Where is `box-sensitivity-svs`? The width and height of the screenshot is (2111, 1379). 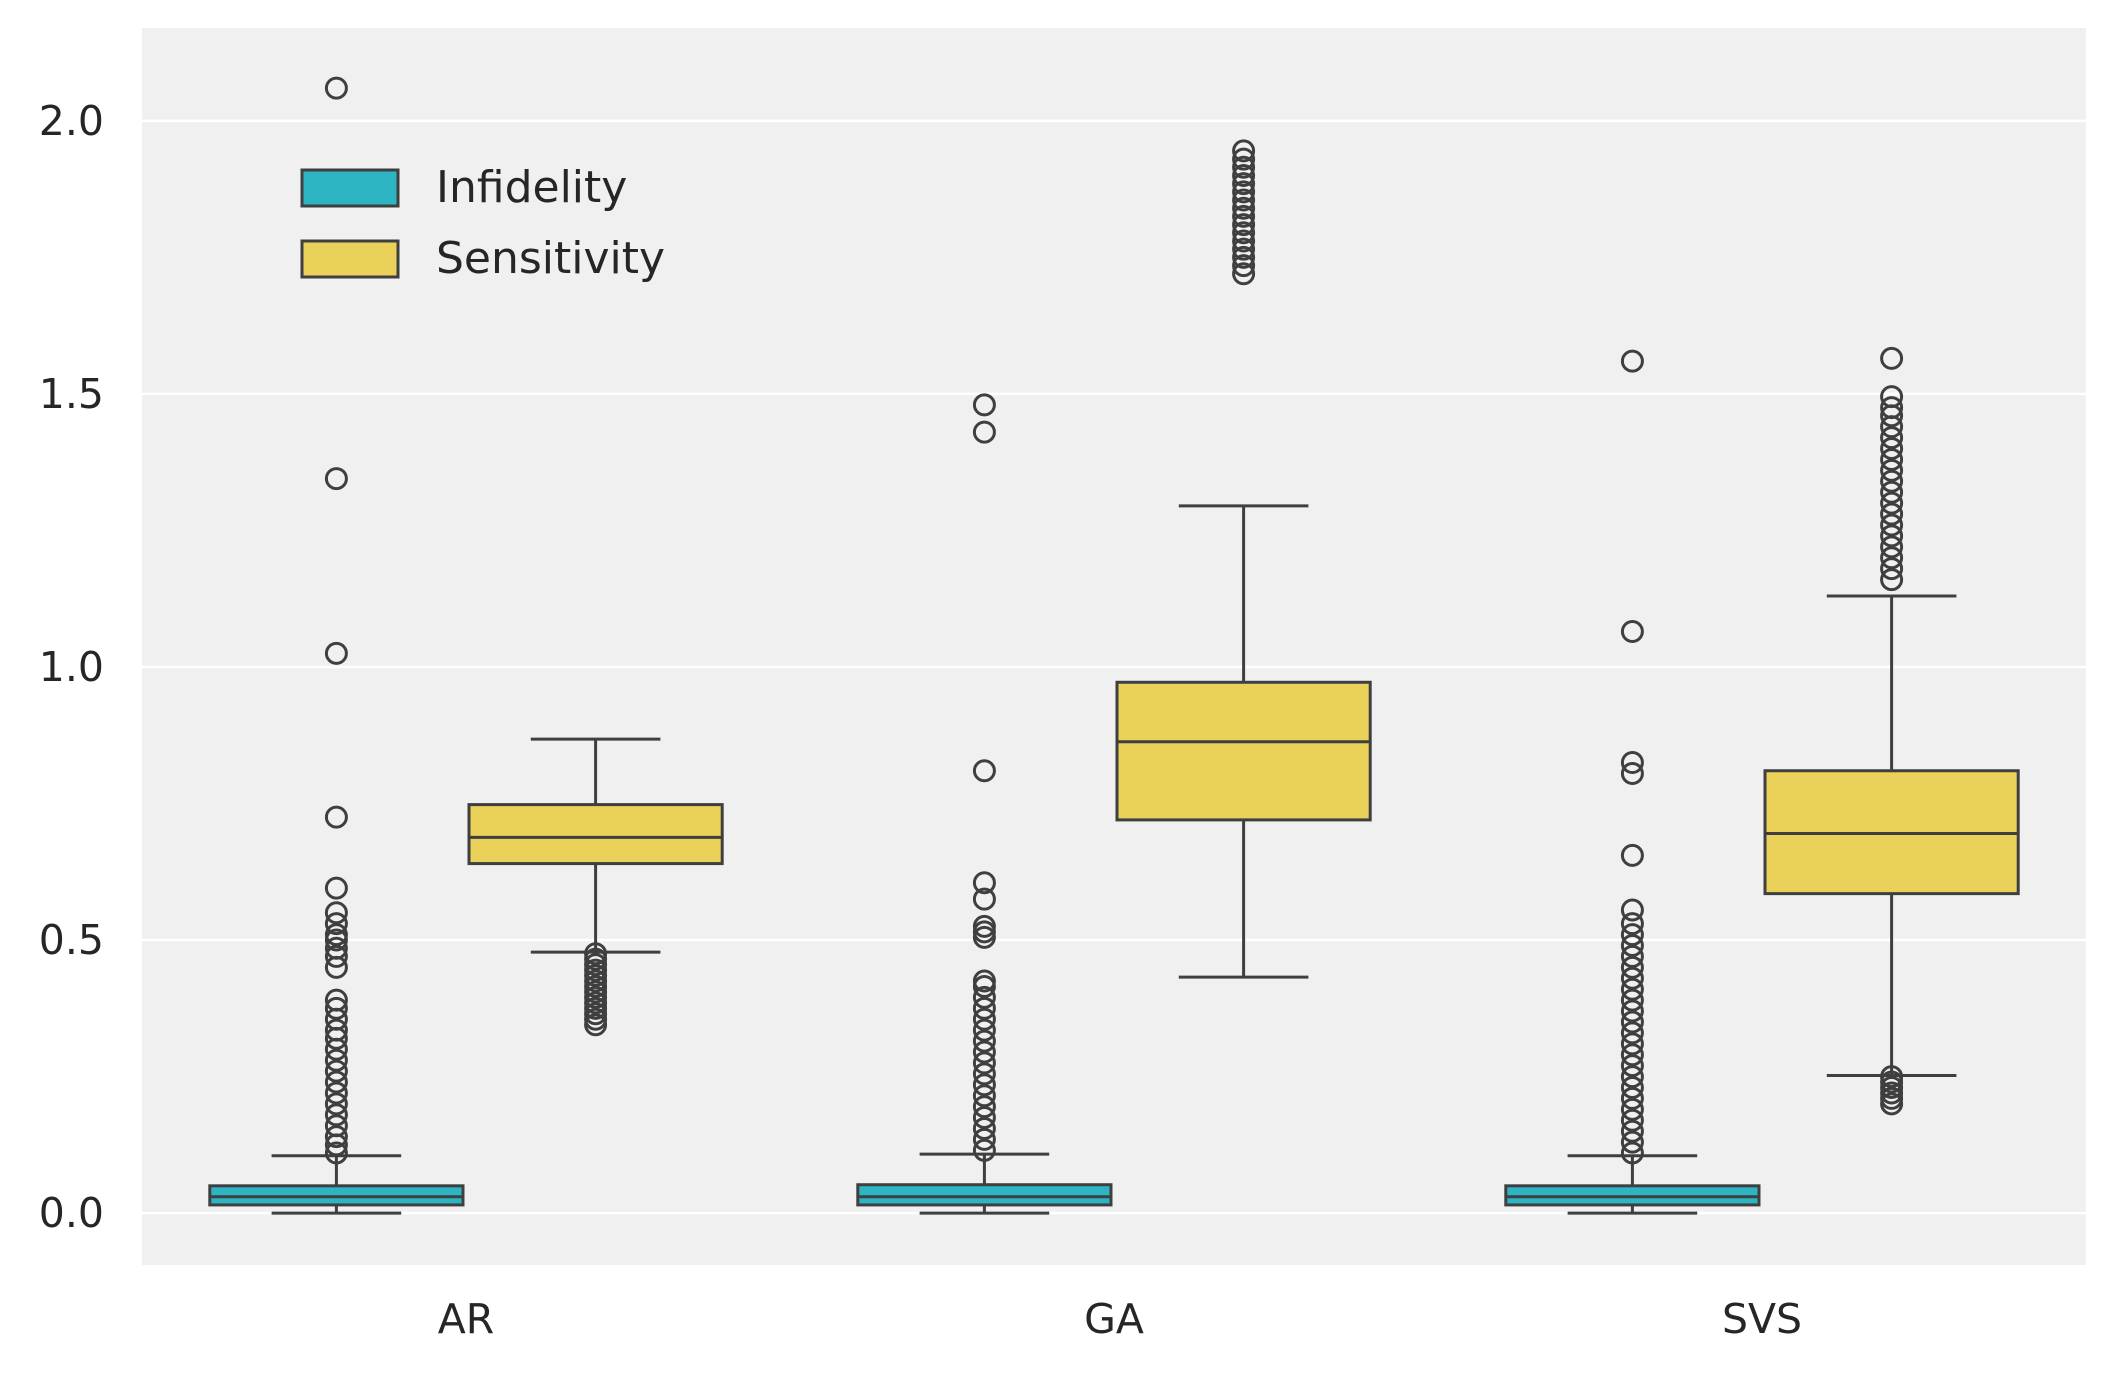 box-sensitivity-svs is located at coordinates (1891, 731).